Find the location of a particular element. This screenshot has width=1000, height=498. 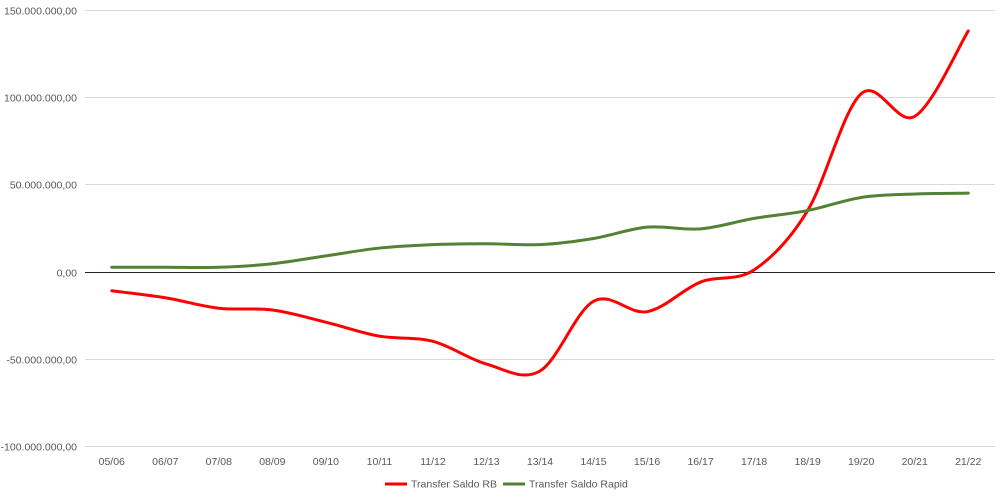

x-tick-label: 11/12 is located at coordinates (433, 462).